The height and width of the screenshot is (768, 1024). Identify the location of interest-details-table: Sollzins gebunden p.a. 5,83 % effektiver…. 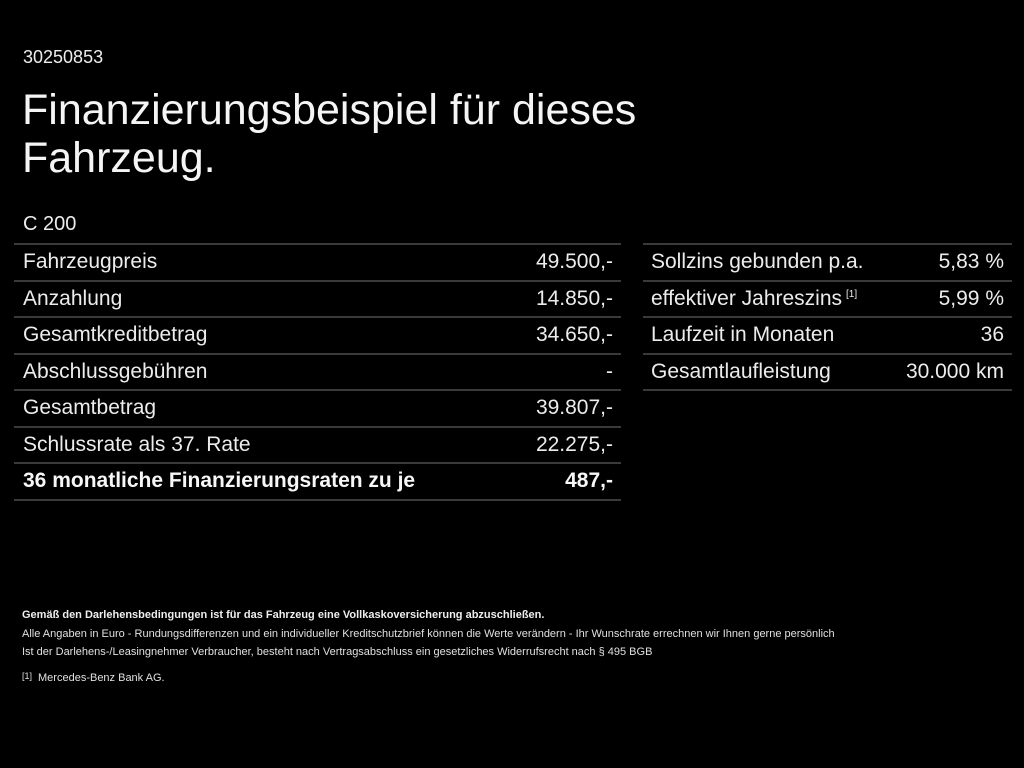
(827, 317).